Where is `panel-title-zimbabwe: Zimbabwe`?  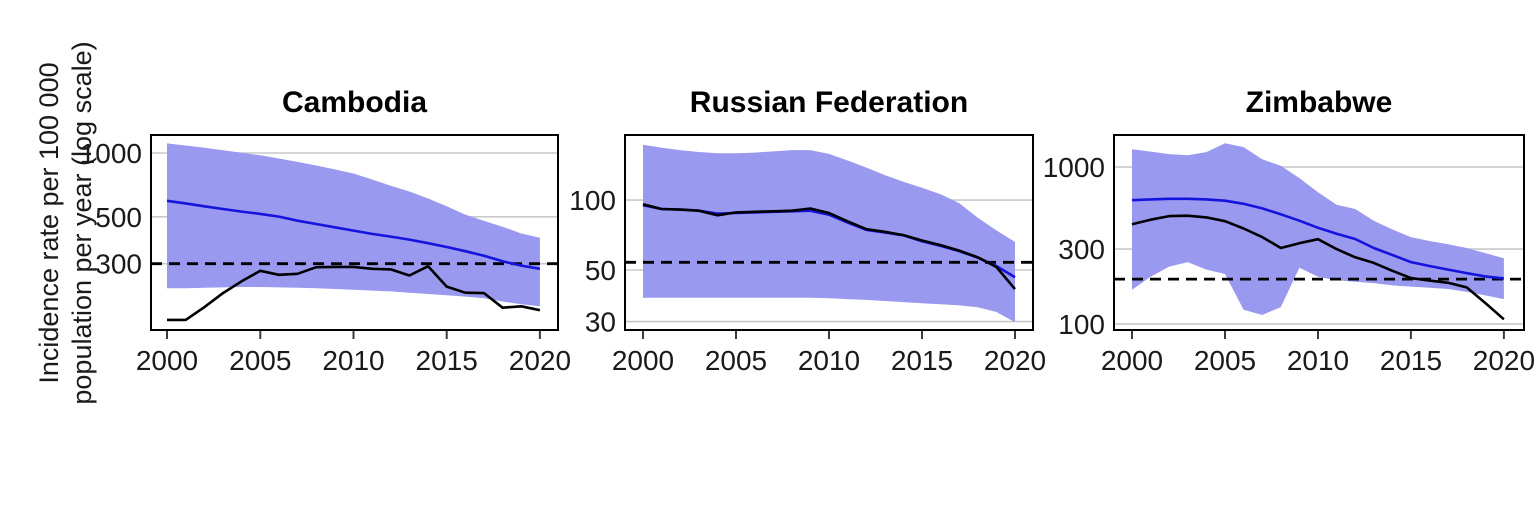 panel-title-zimbabwe: Zimbabwe is located at coordinates (1319, 102).